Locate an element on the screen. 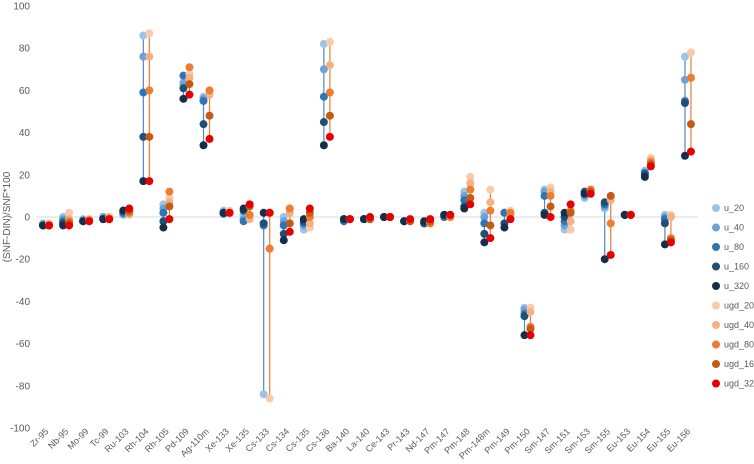  legend-entry: ugd_40 is located at coordinates (739, 325).